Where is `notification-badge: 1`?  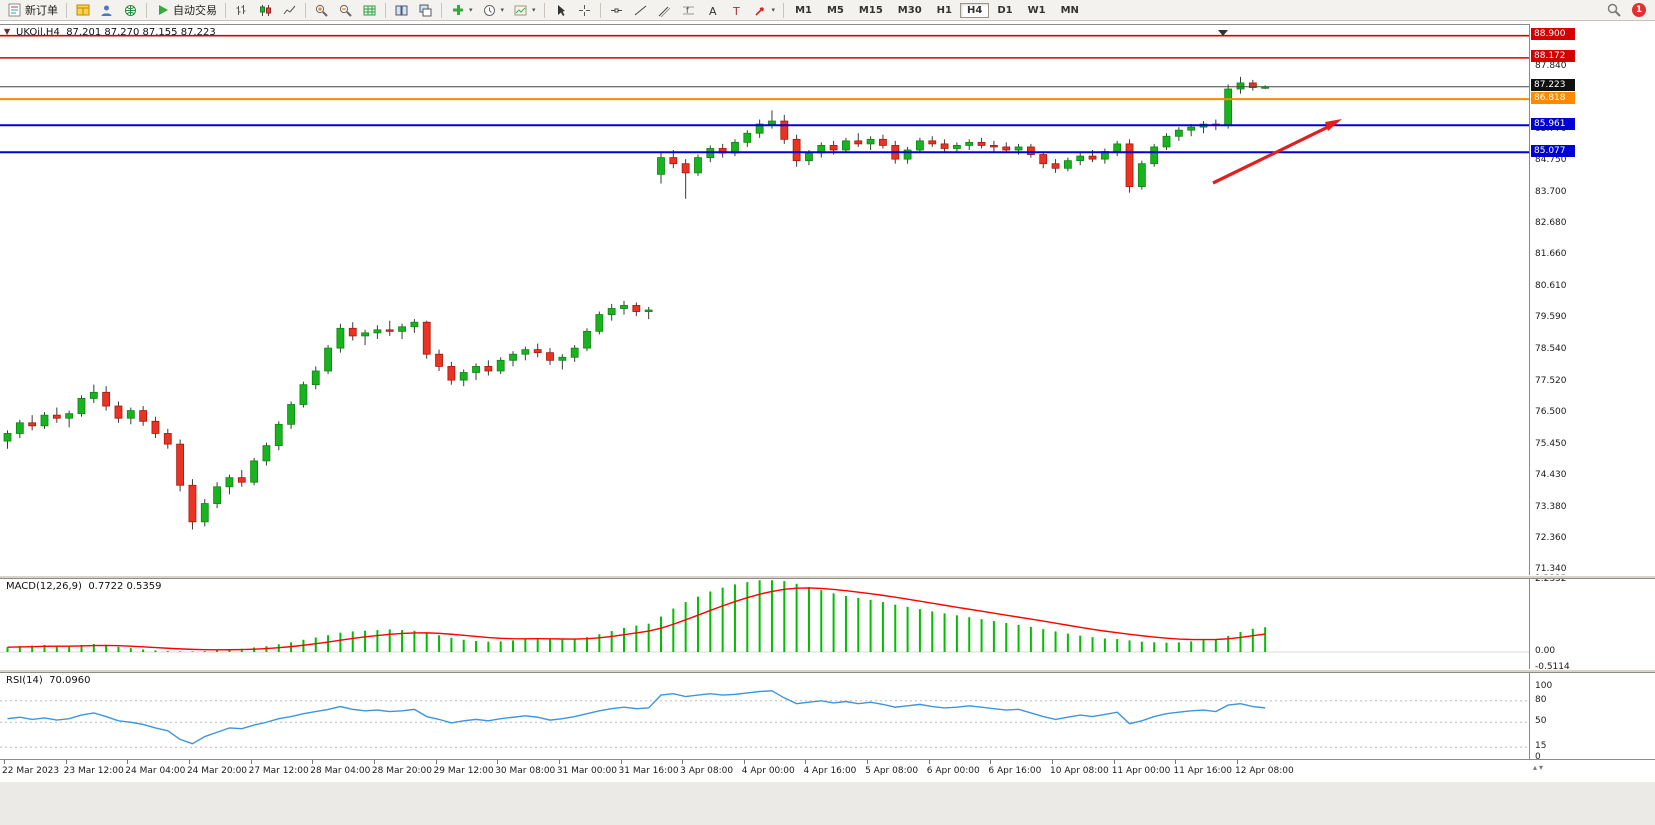
notification-badge: 1 is located at coordinates (1639, 10).